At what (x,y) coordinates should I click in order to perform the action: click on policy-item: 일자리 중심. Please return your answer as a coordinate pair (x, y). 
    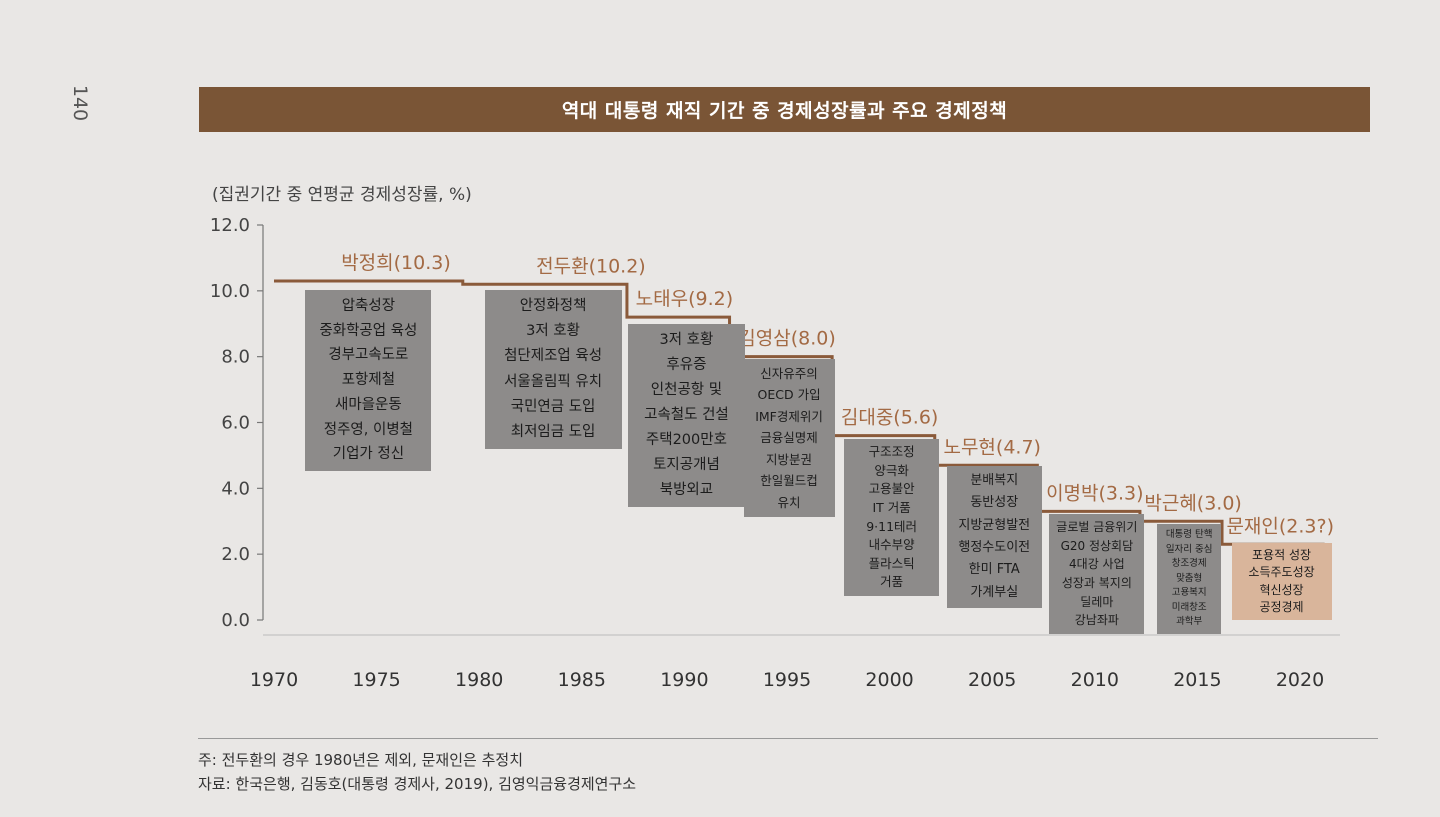
    Looking at the image, I should click on (1189, 549).